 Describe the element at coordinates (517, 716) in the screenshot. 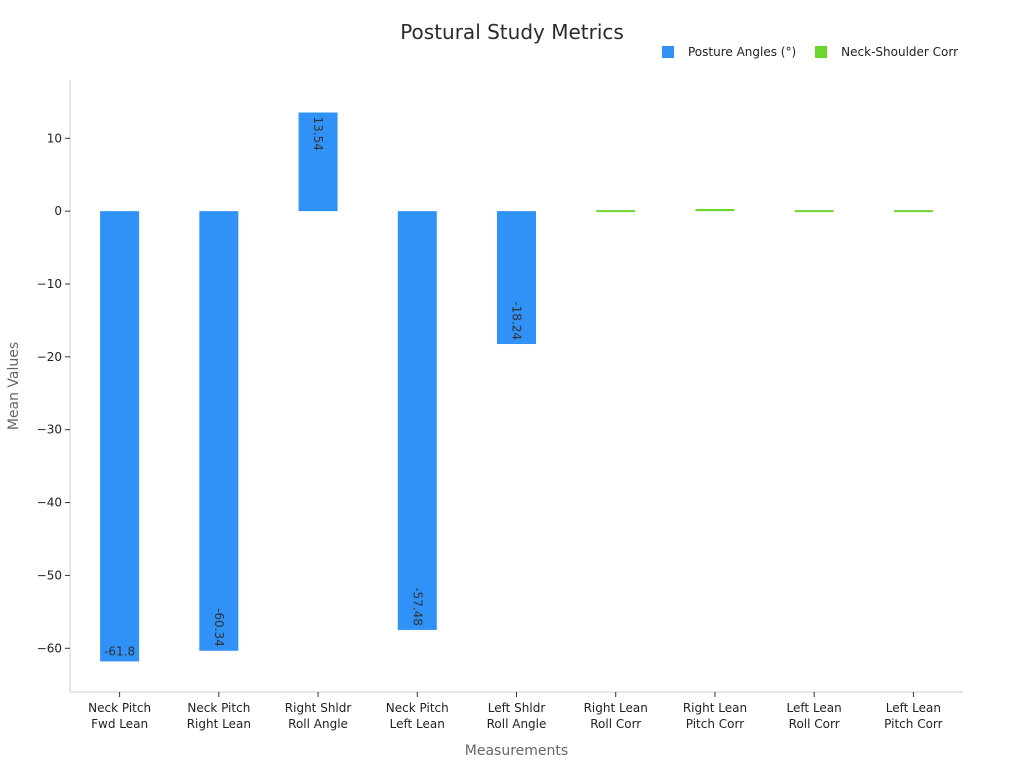

I see `x-tick-label: Left Shldr Roll Angle` at that location.